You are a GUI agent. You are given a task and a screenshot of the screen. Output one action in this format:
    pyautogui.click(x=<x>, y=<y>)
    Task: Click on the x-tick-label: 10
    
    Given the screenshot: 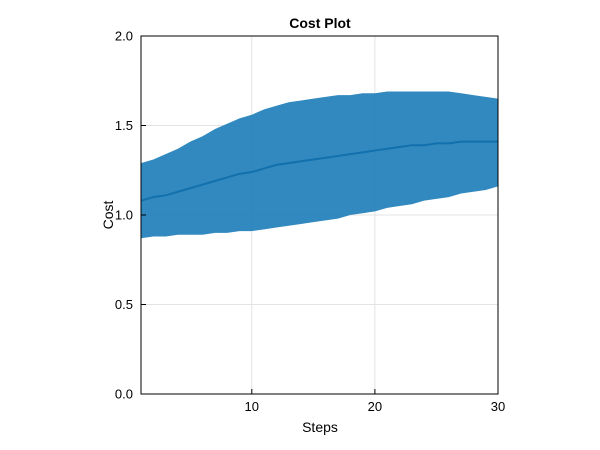 What is the action you would take?
    pyautogui.click(x=252, y=406)
    